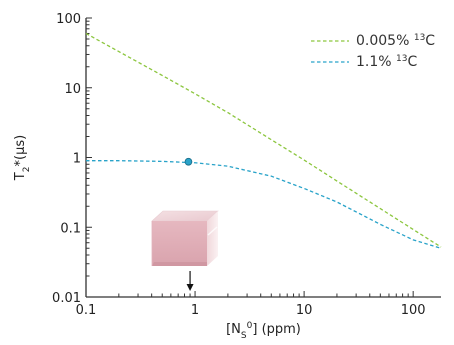  Describe the element at coordinates (263, 331) in the screenshot. I see `x-axis-label: [NS0] (ppm)` at that location.